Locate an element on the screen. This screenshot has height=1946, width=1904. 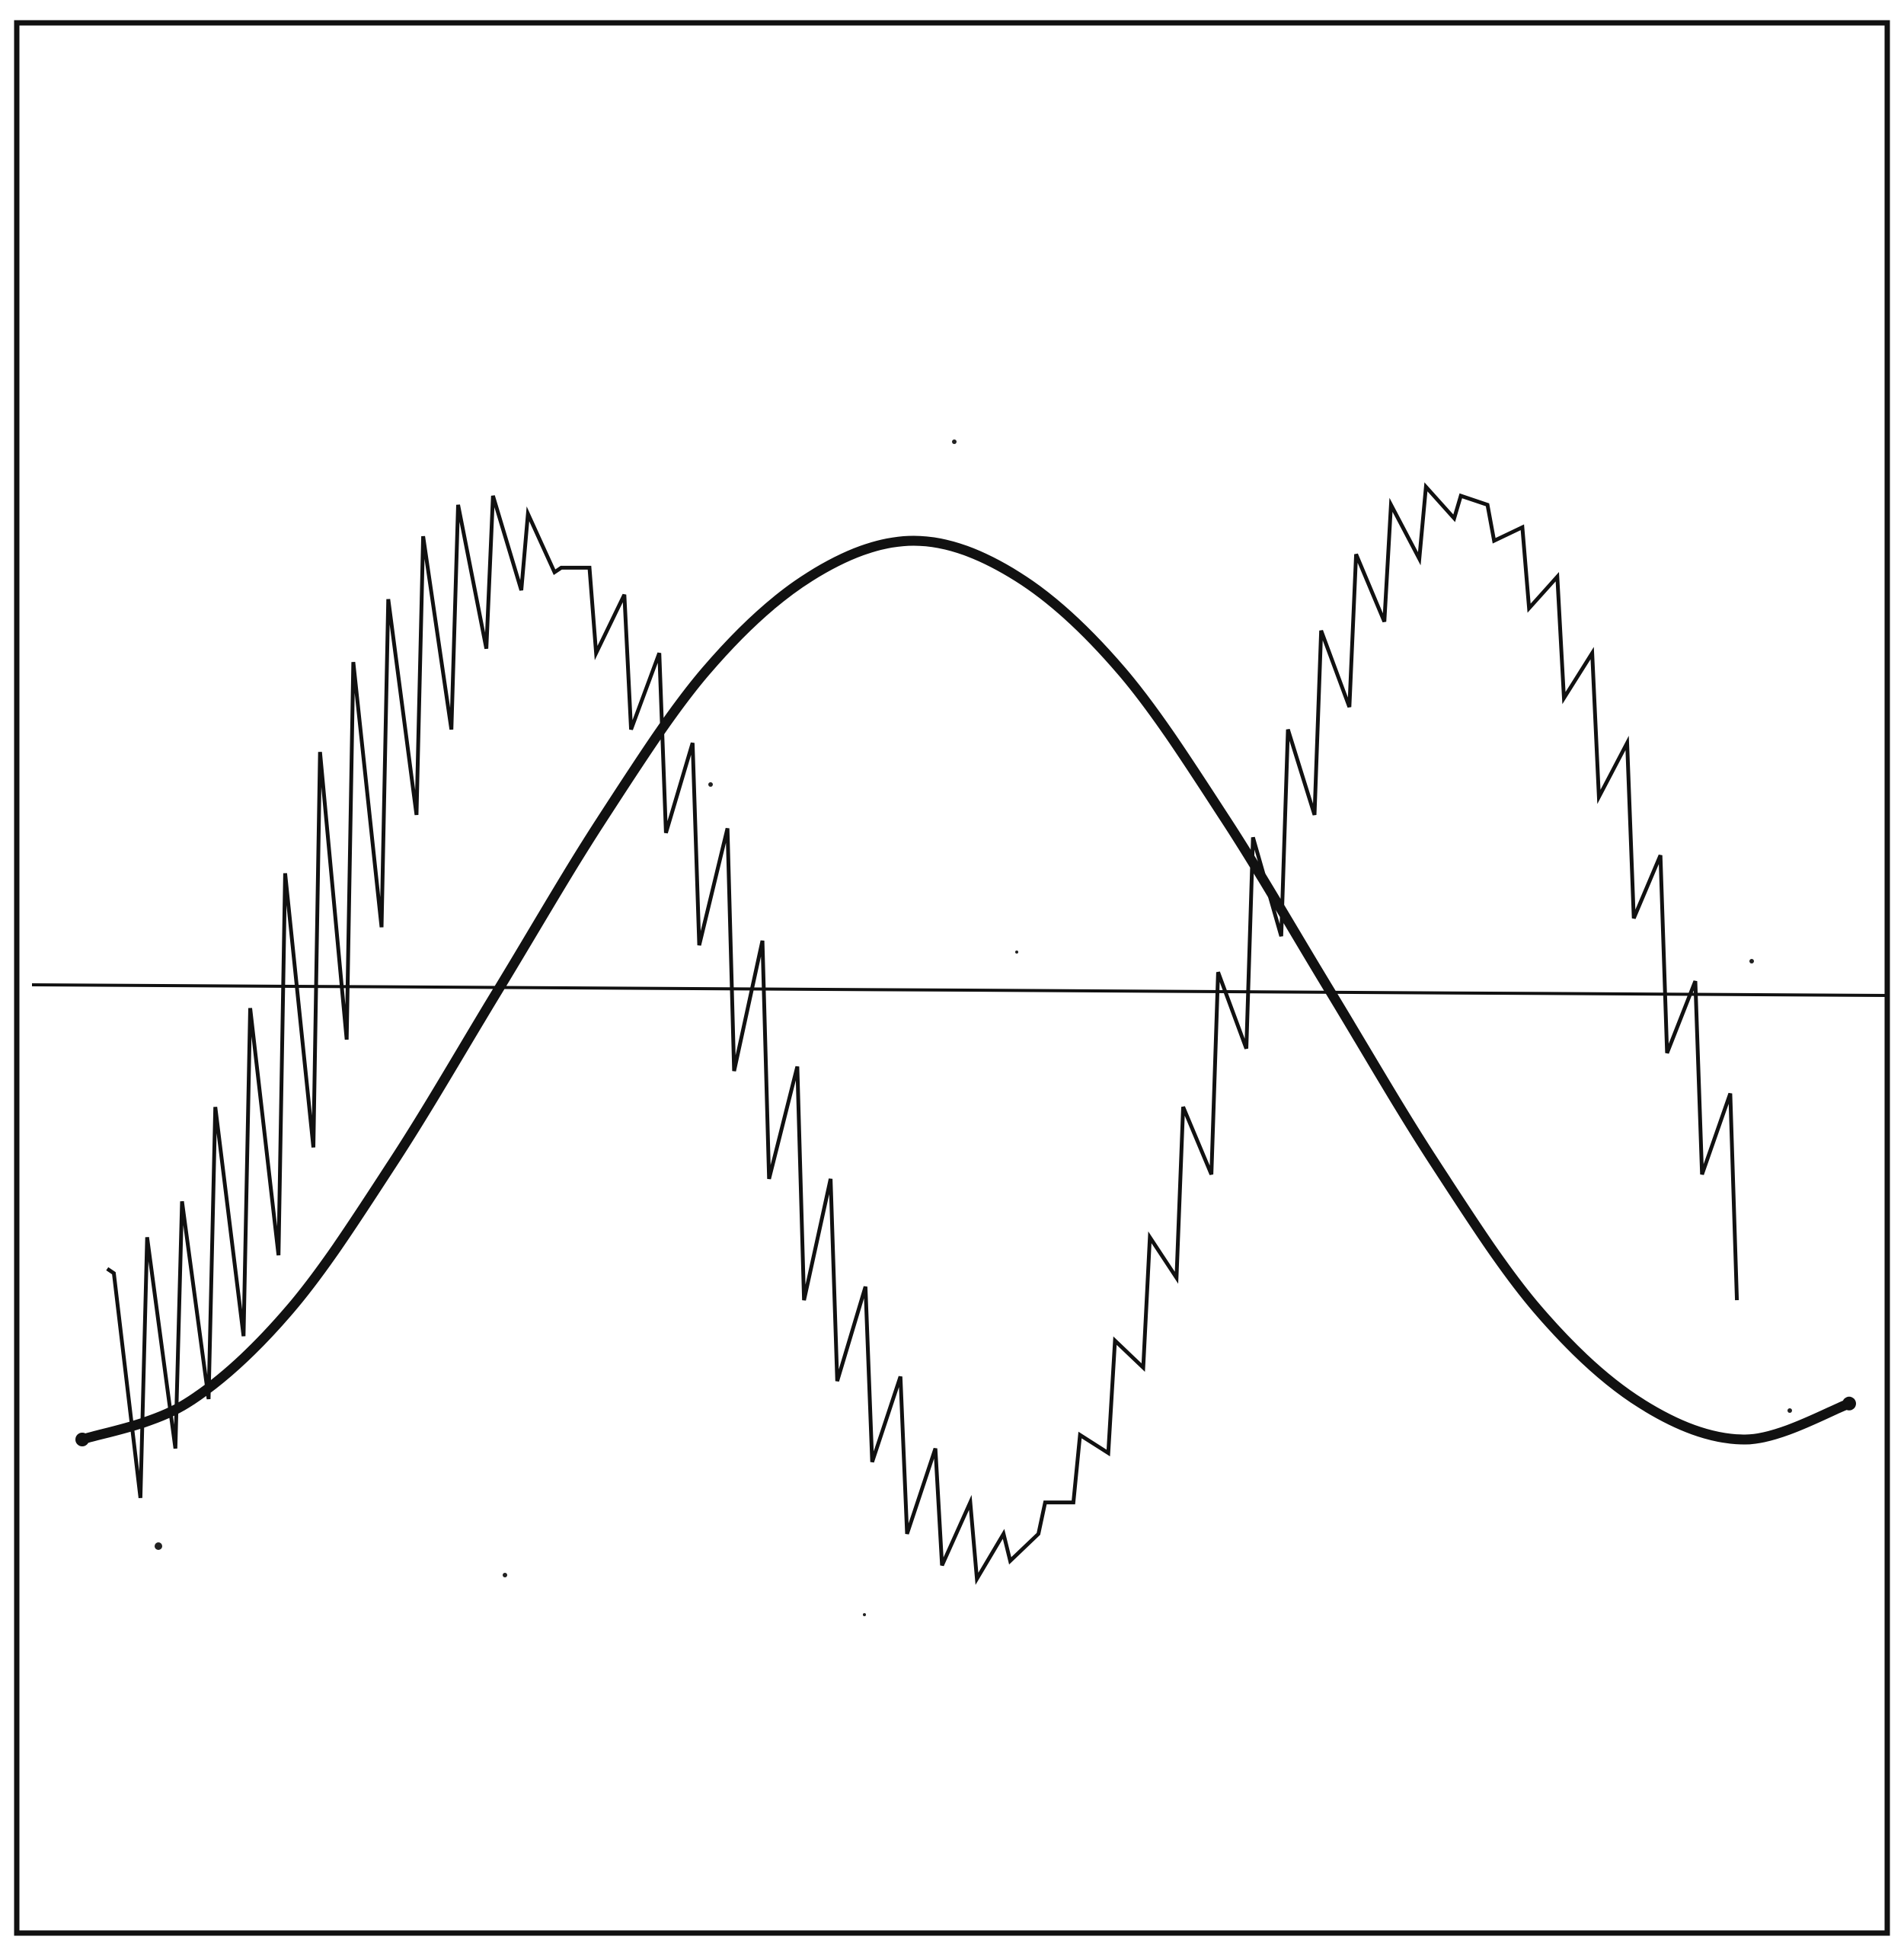
zero-baseline is located at coordinates (960, 990).